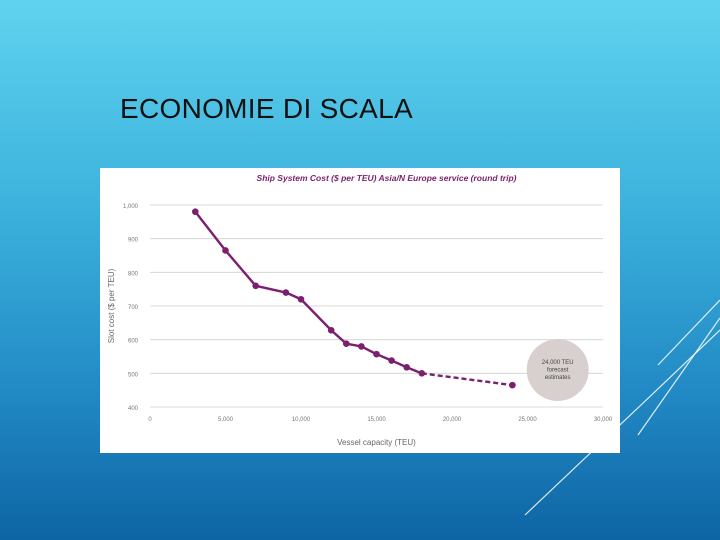  I want to click on y-tick-label: 1,000, so click(131, 207).